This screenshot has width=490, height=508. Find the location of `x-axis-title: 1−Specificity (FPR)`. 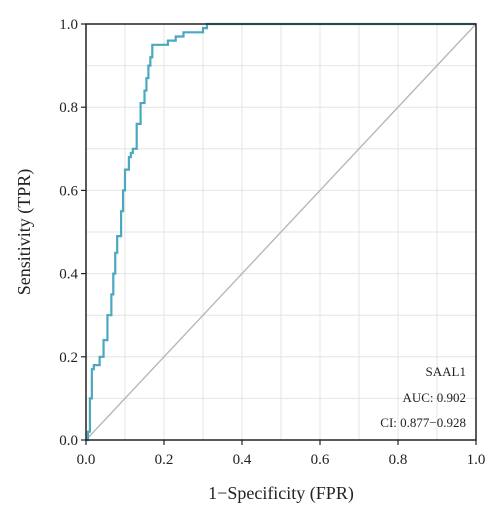

x-axis-title: 1−Specificity (FPR) is located at coordinates (281, 493).